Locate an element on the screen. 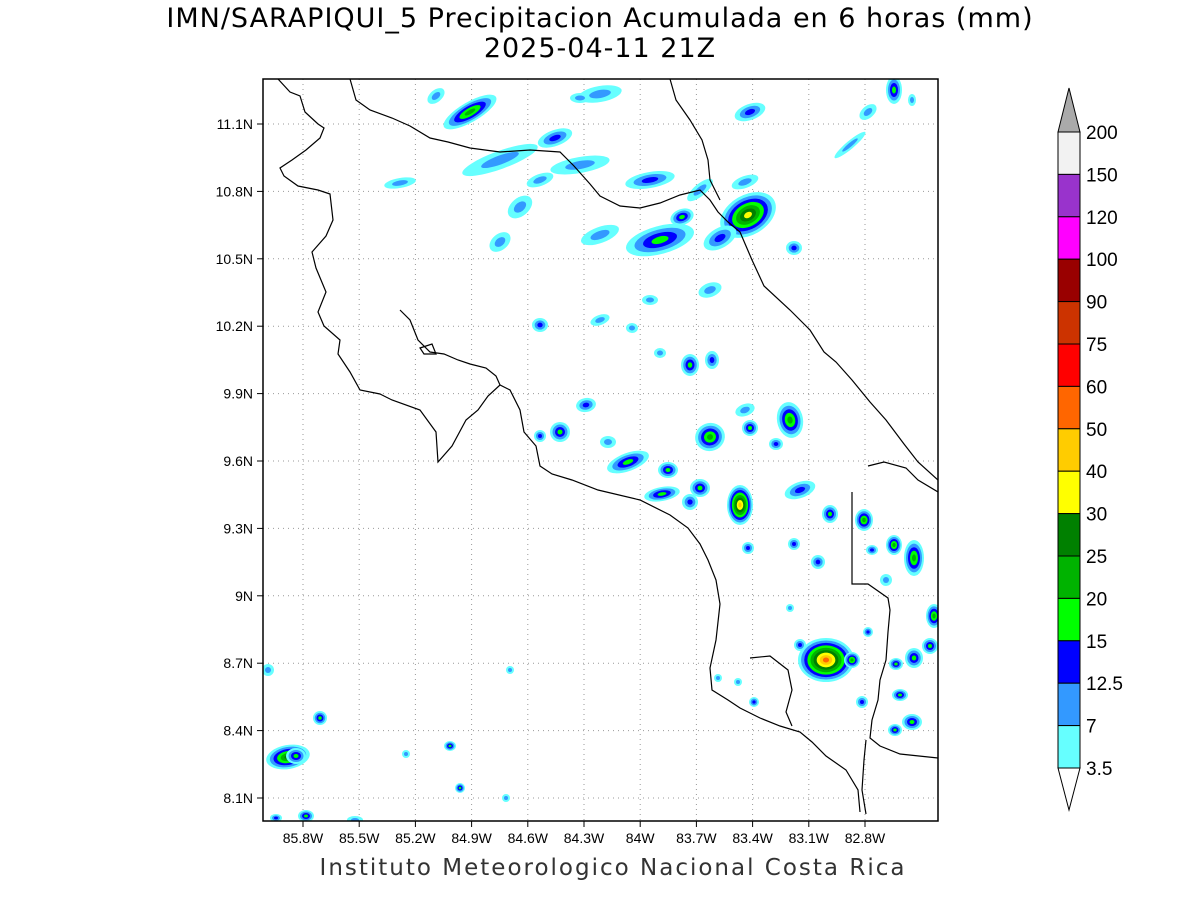 Image resolution: width=1200 pixels, height=900 pixels. x-tick-label: 84.9W is located at coordinates (471, 838).